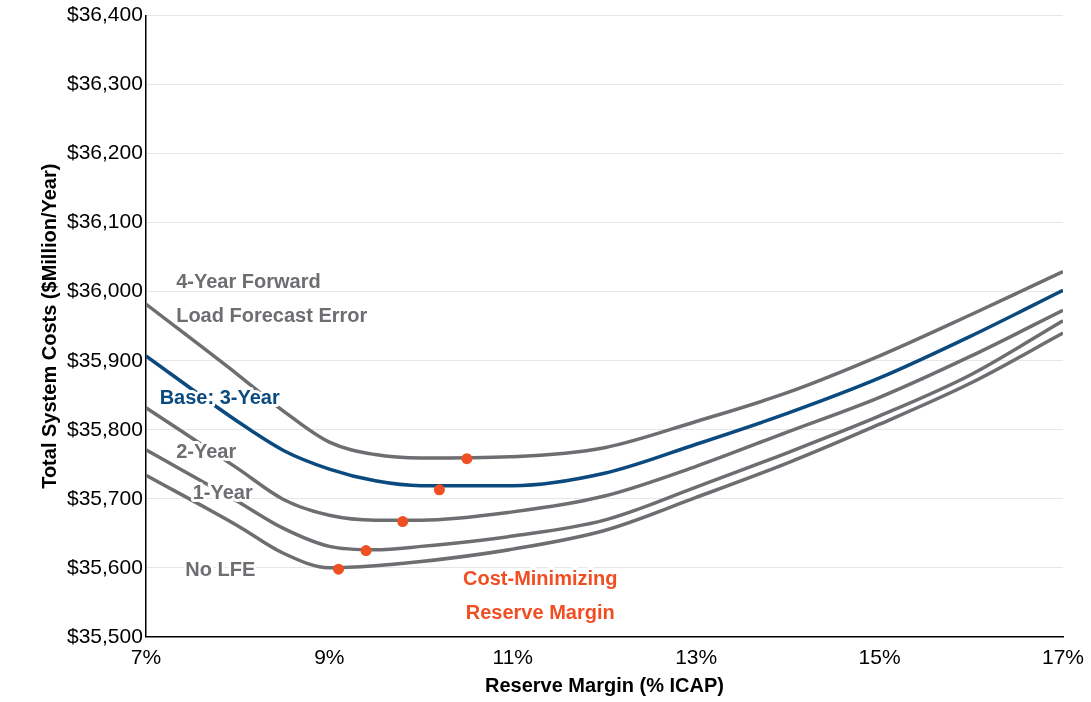  What do you see at coordinates (104, 14) in the screenshot?
I see `y-tick-label: $36,400` at bounding box center [104, 14].